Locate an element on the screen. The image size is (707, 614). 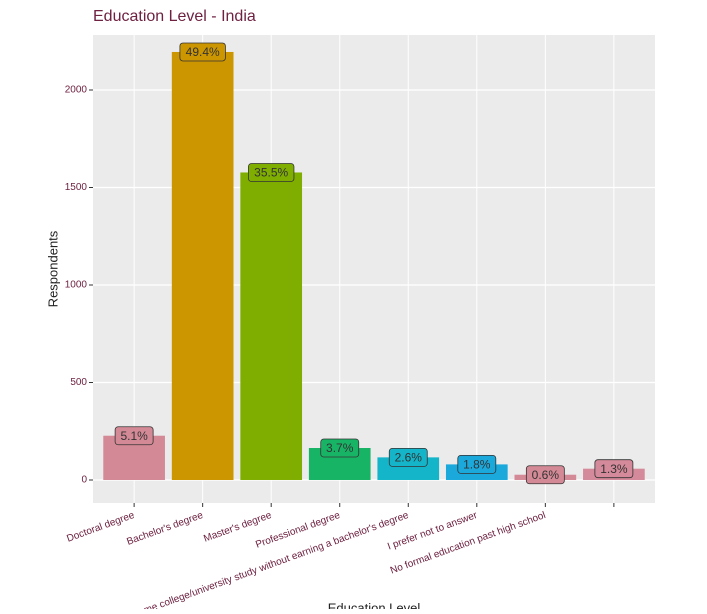
y-tick-label: 1000 is located at coordinates (76, 285).